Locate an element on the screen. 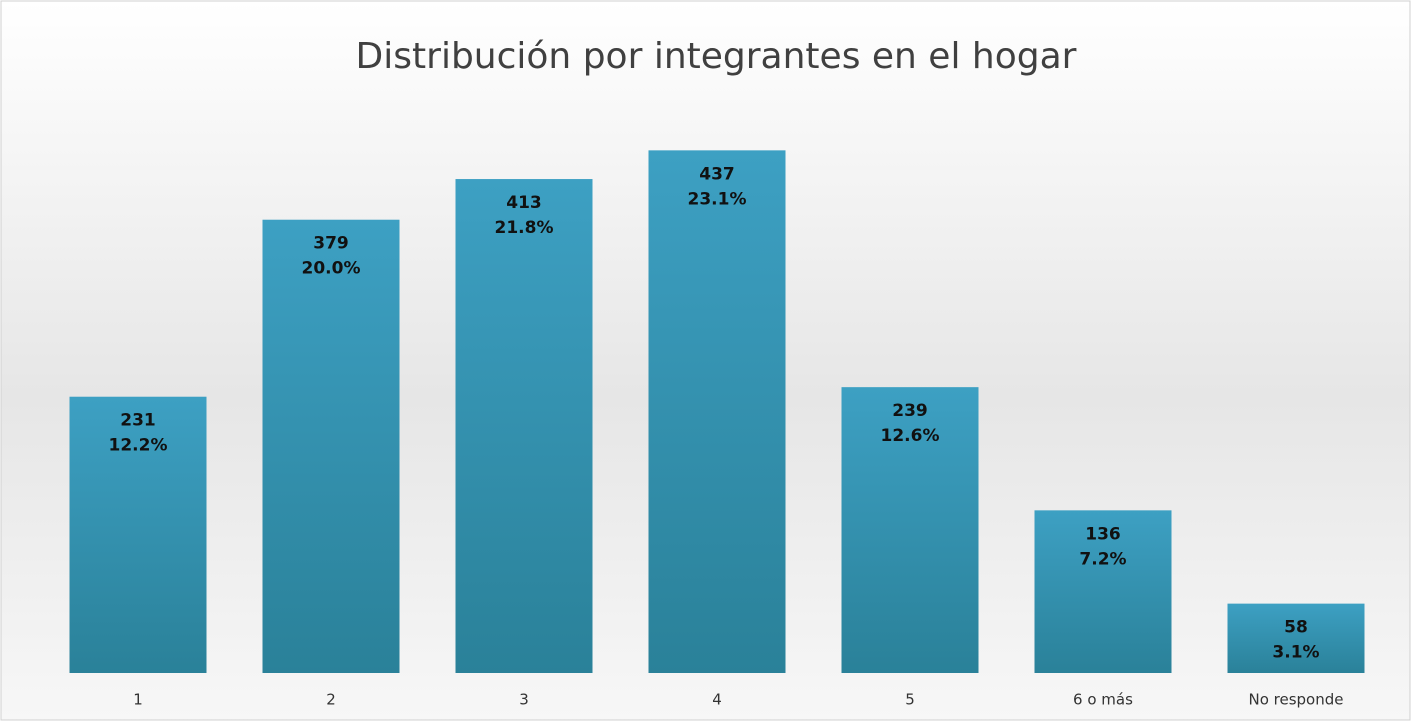 Image resolution: width=1411 pixels, height=721 pixels. x-tick-label: 2 is located at coordinates (331, 700).